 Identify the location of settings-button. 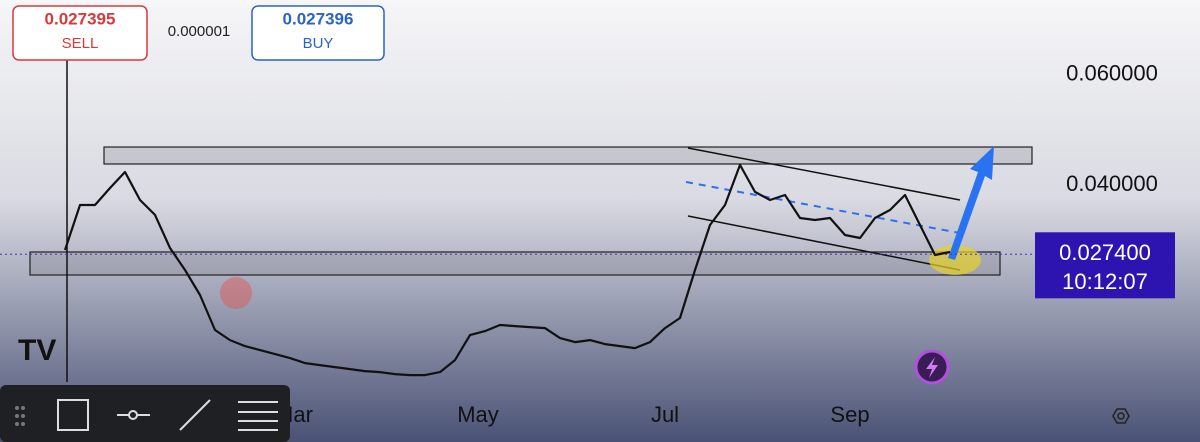
(1121, 416).